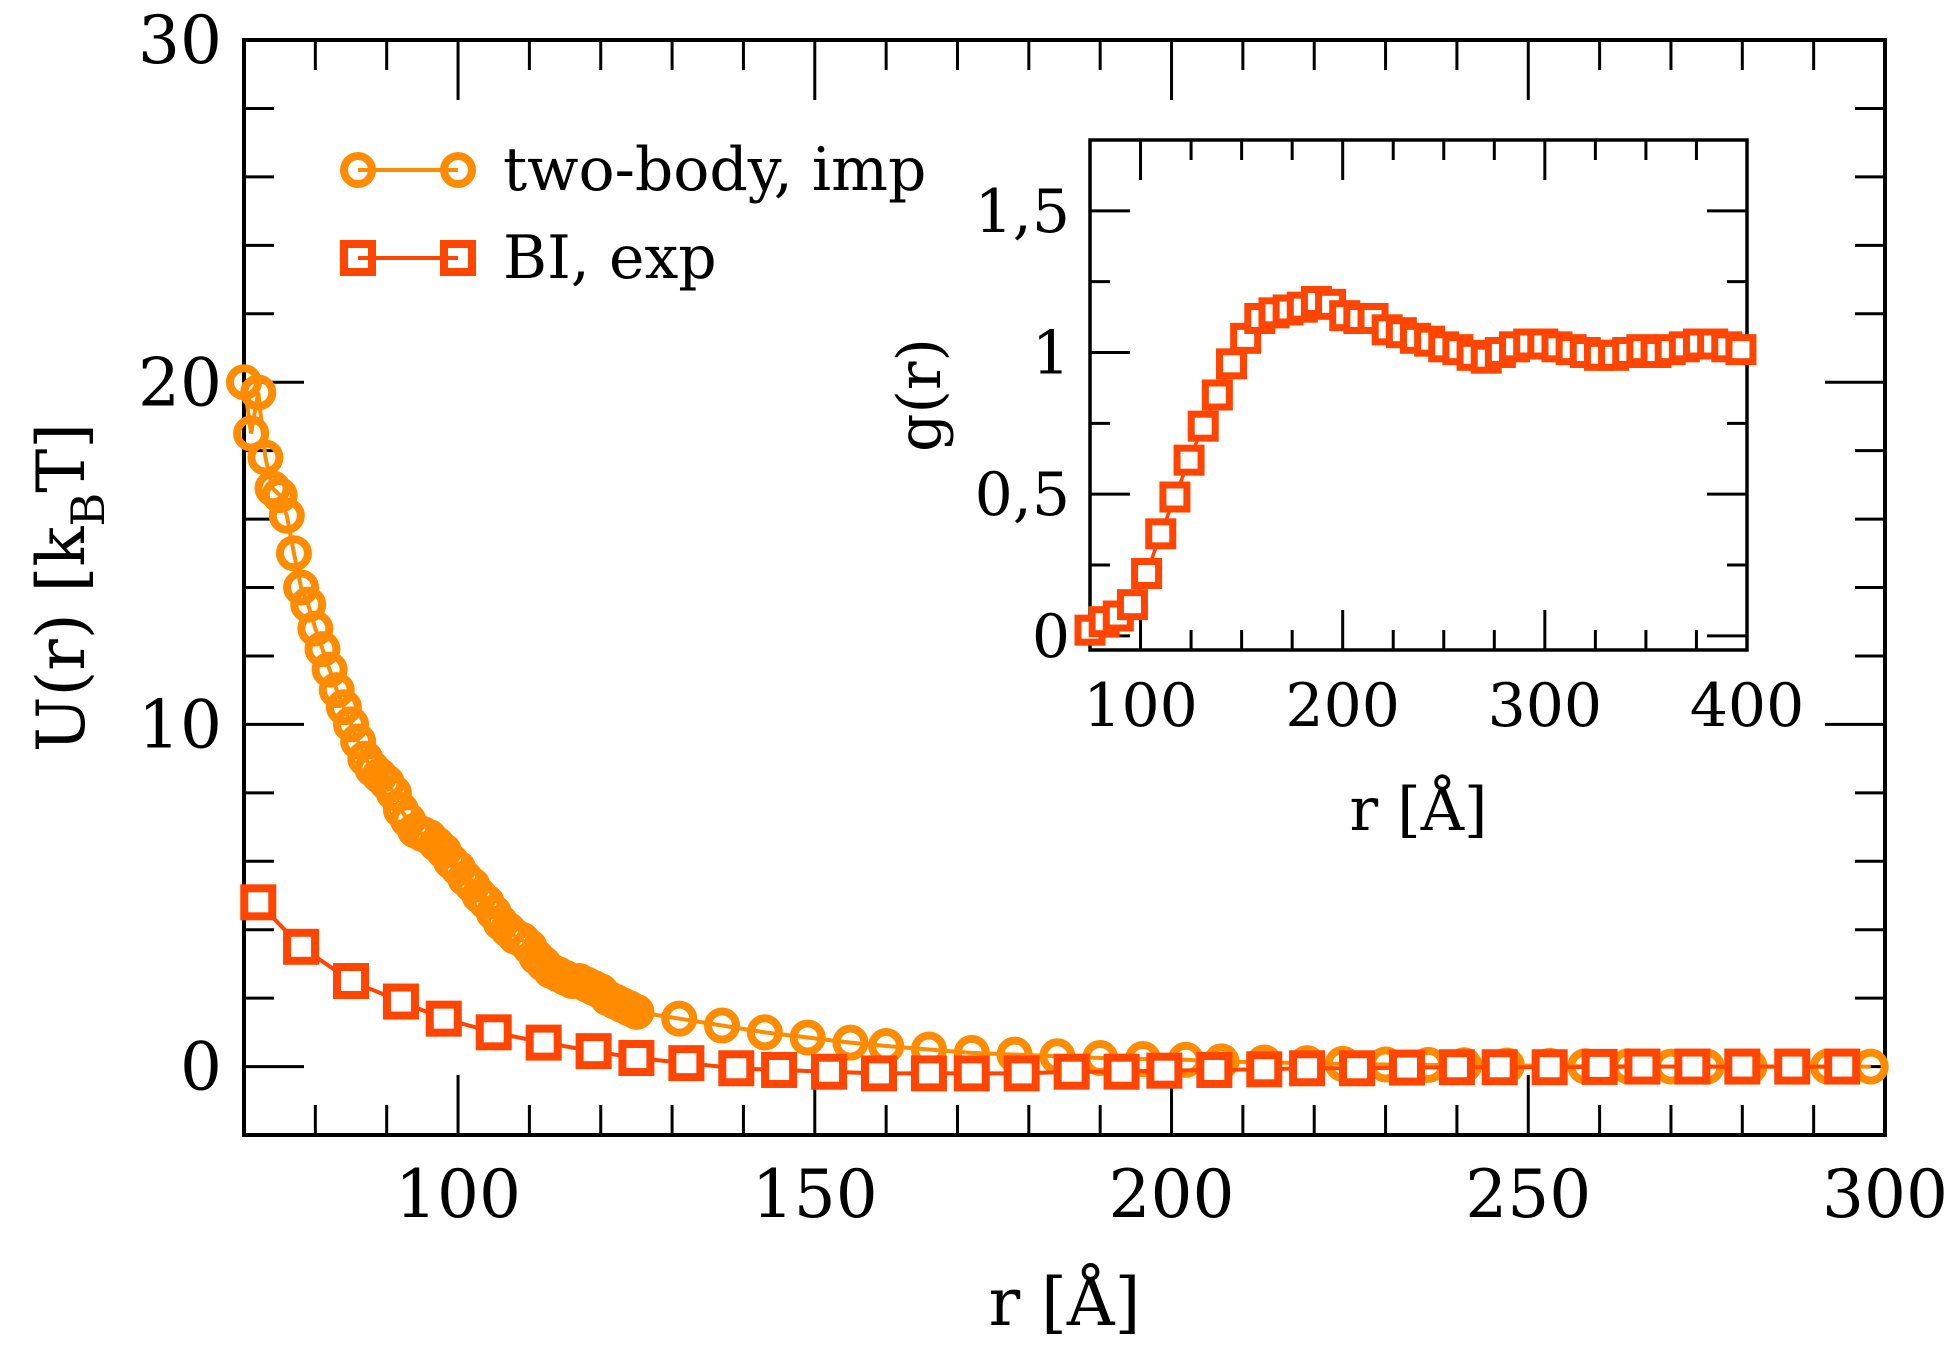  Describe the element at coordinates (610, 258) in the screenshot. I see `legend-label: BI, exp` at that location.